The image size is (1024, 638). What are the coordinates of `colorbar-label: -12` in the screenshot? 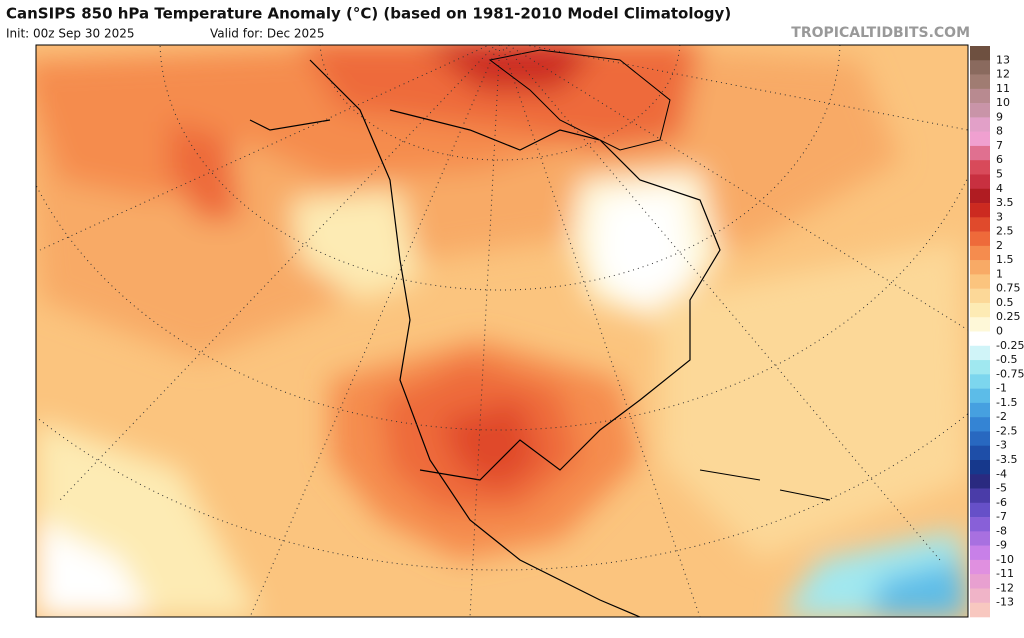 It's located at (1005, 587).